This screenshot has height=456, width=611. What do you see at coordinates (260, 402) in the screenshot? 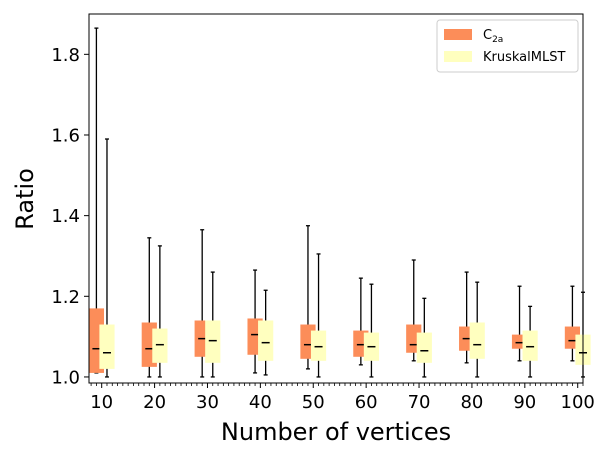
I see `x-tick-label: 40` at bounding box center [260, 402].